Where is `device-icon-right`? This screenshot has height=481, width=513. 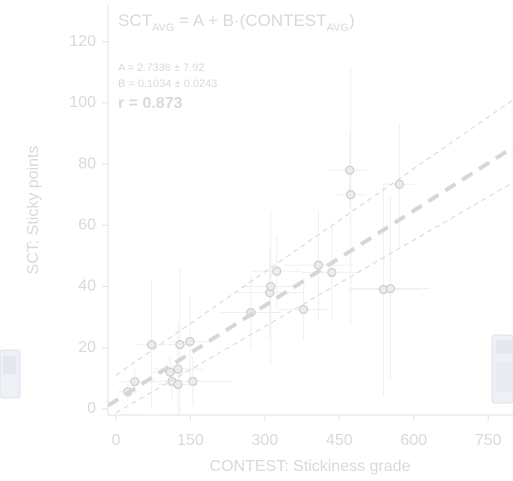 device-icon-right is located at coordinates (502, 369).